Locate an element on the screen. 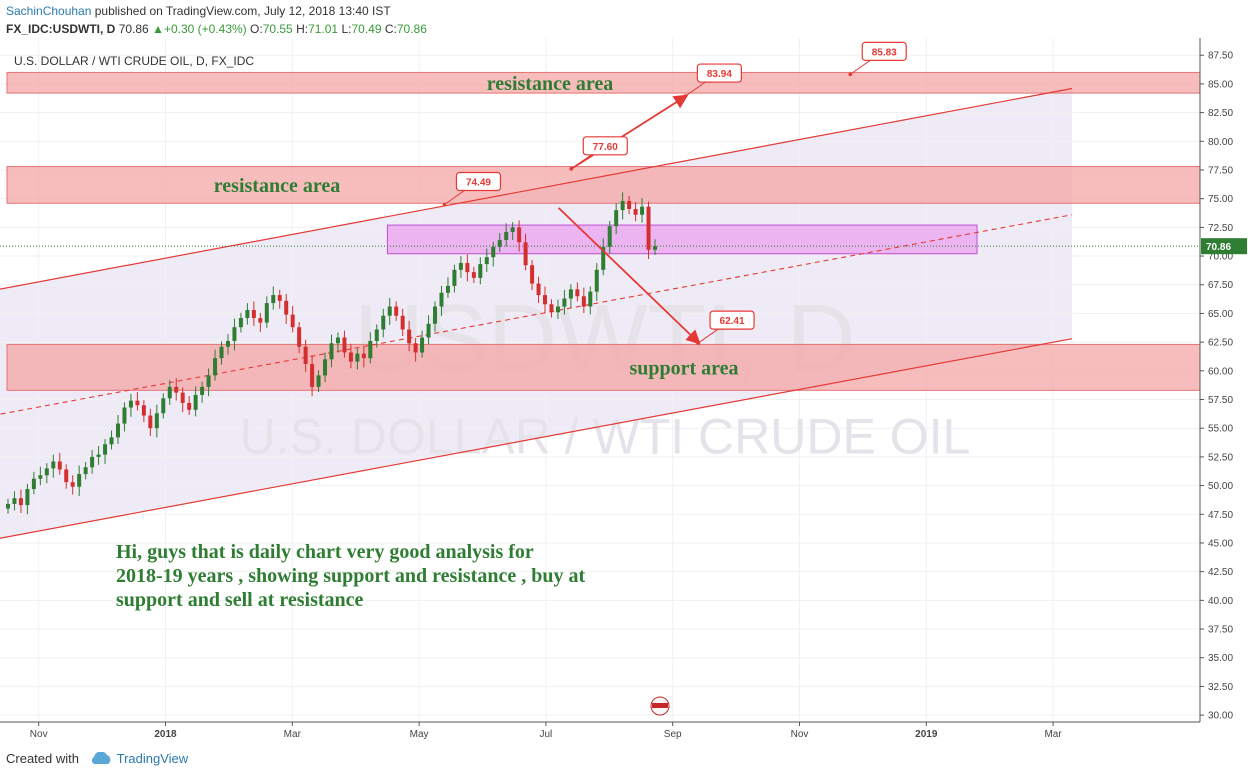 The width and height of the screenshot is (1248, 777). tradingview-logo-icon is located at coordinates (101, 758).